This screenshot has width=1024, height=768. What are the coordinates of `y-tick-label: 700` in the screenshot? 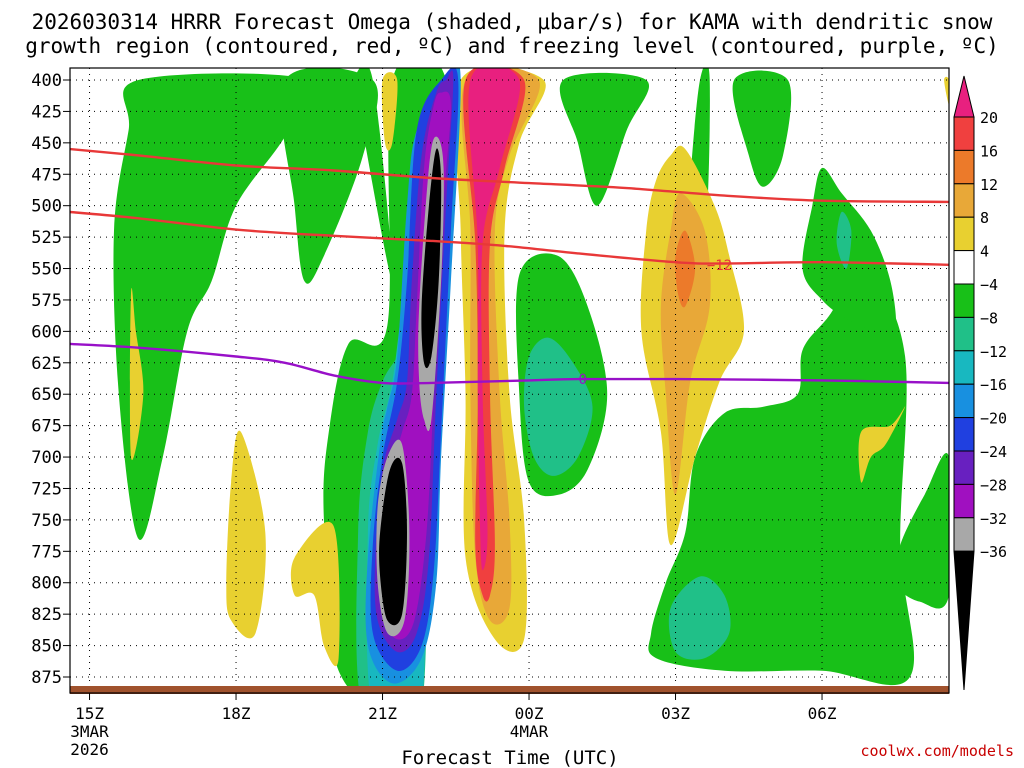 It's located at (46, 458).